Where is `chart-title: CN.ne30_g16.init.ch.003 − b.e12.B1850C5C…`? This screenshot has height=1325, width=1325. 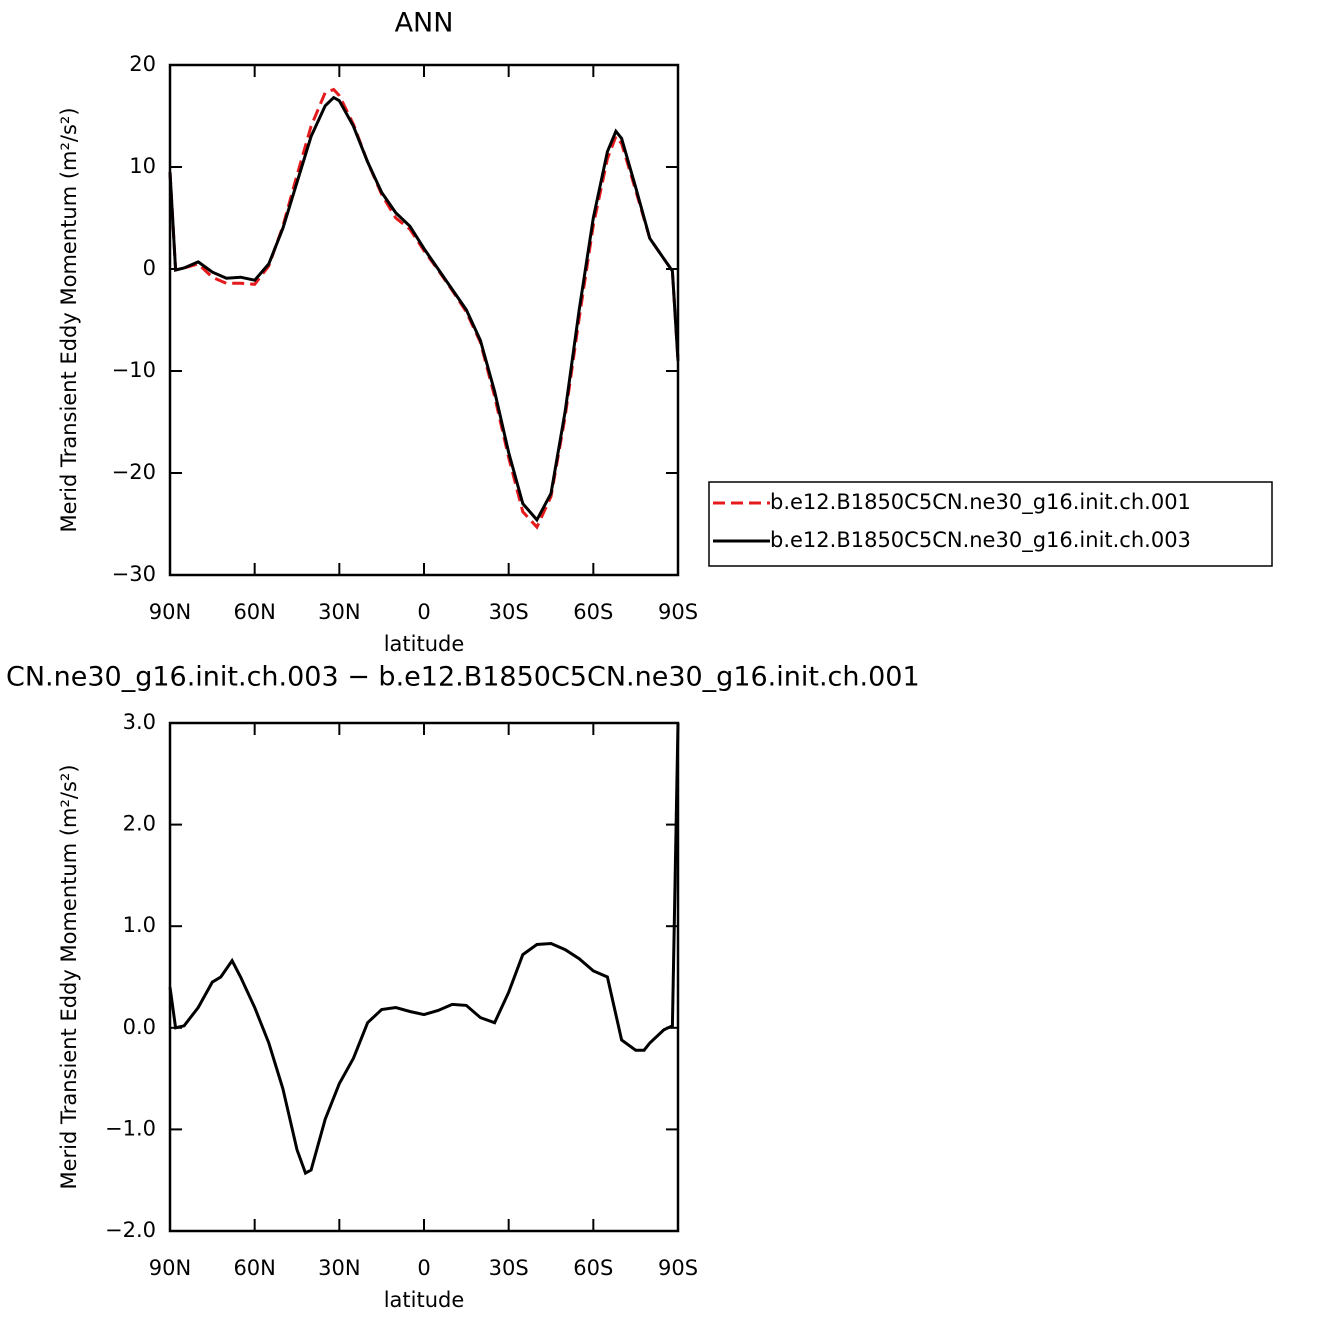
chart-title: CN.ne30_g16.init.ch.003 − b.e12.B1850C5C… is located at coordinates (463, 677).